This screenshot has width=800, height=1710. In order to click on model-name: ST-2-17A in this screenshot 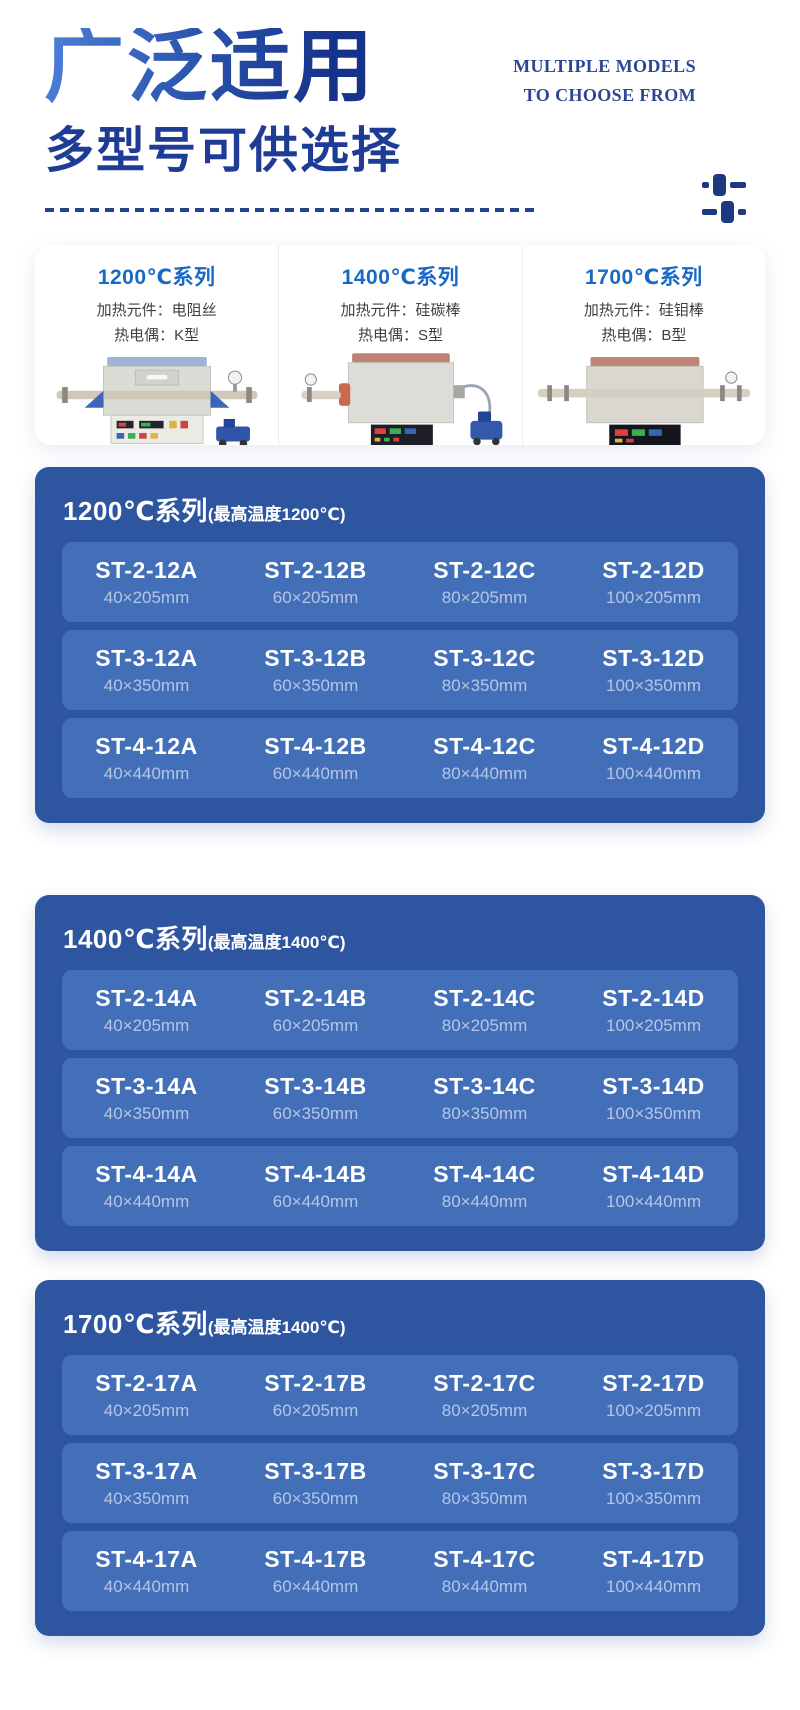, I will do `click(146, 1382)`.